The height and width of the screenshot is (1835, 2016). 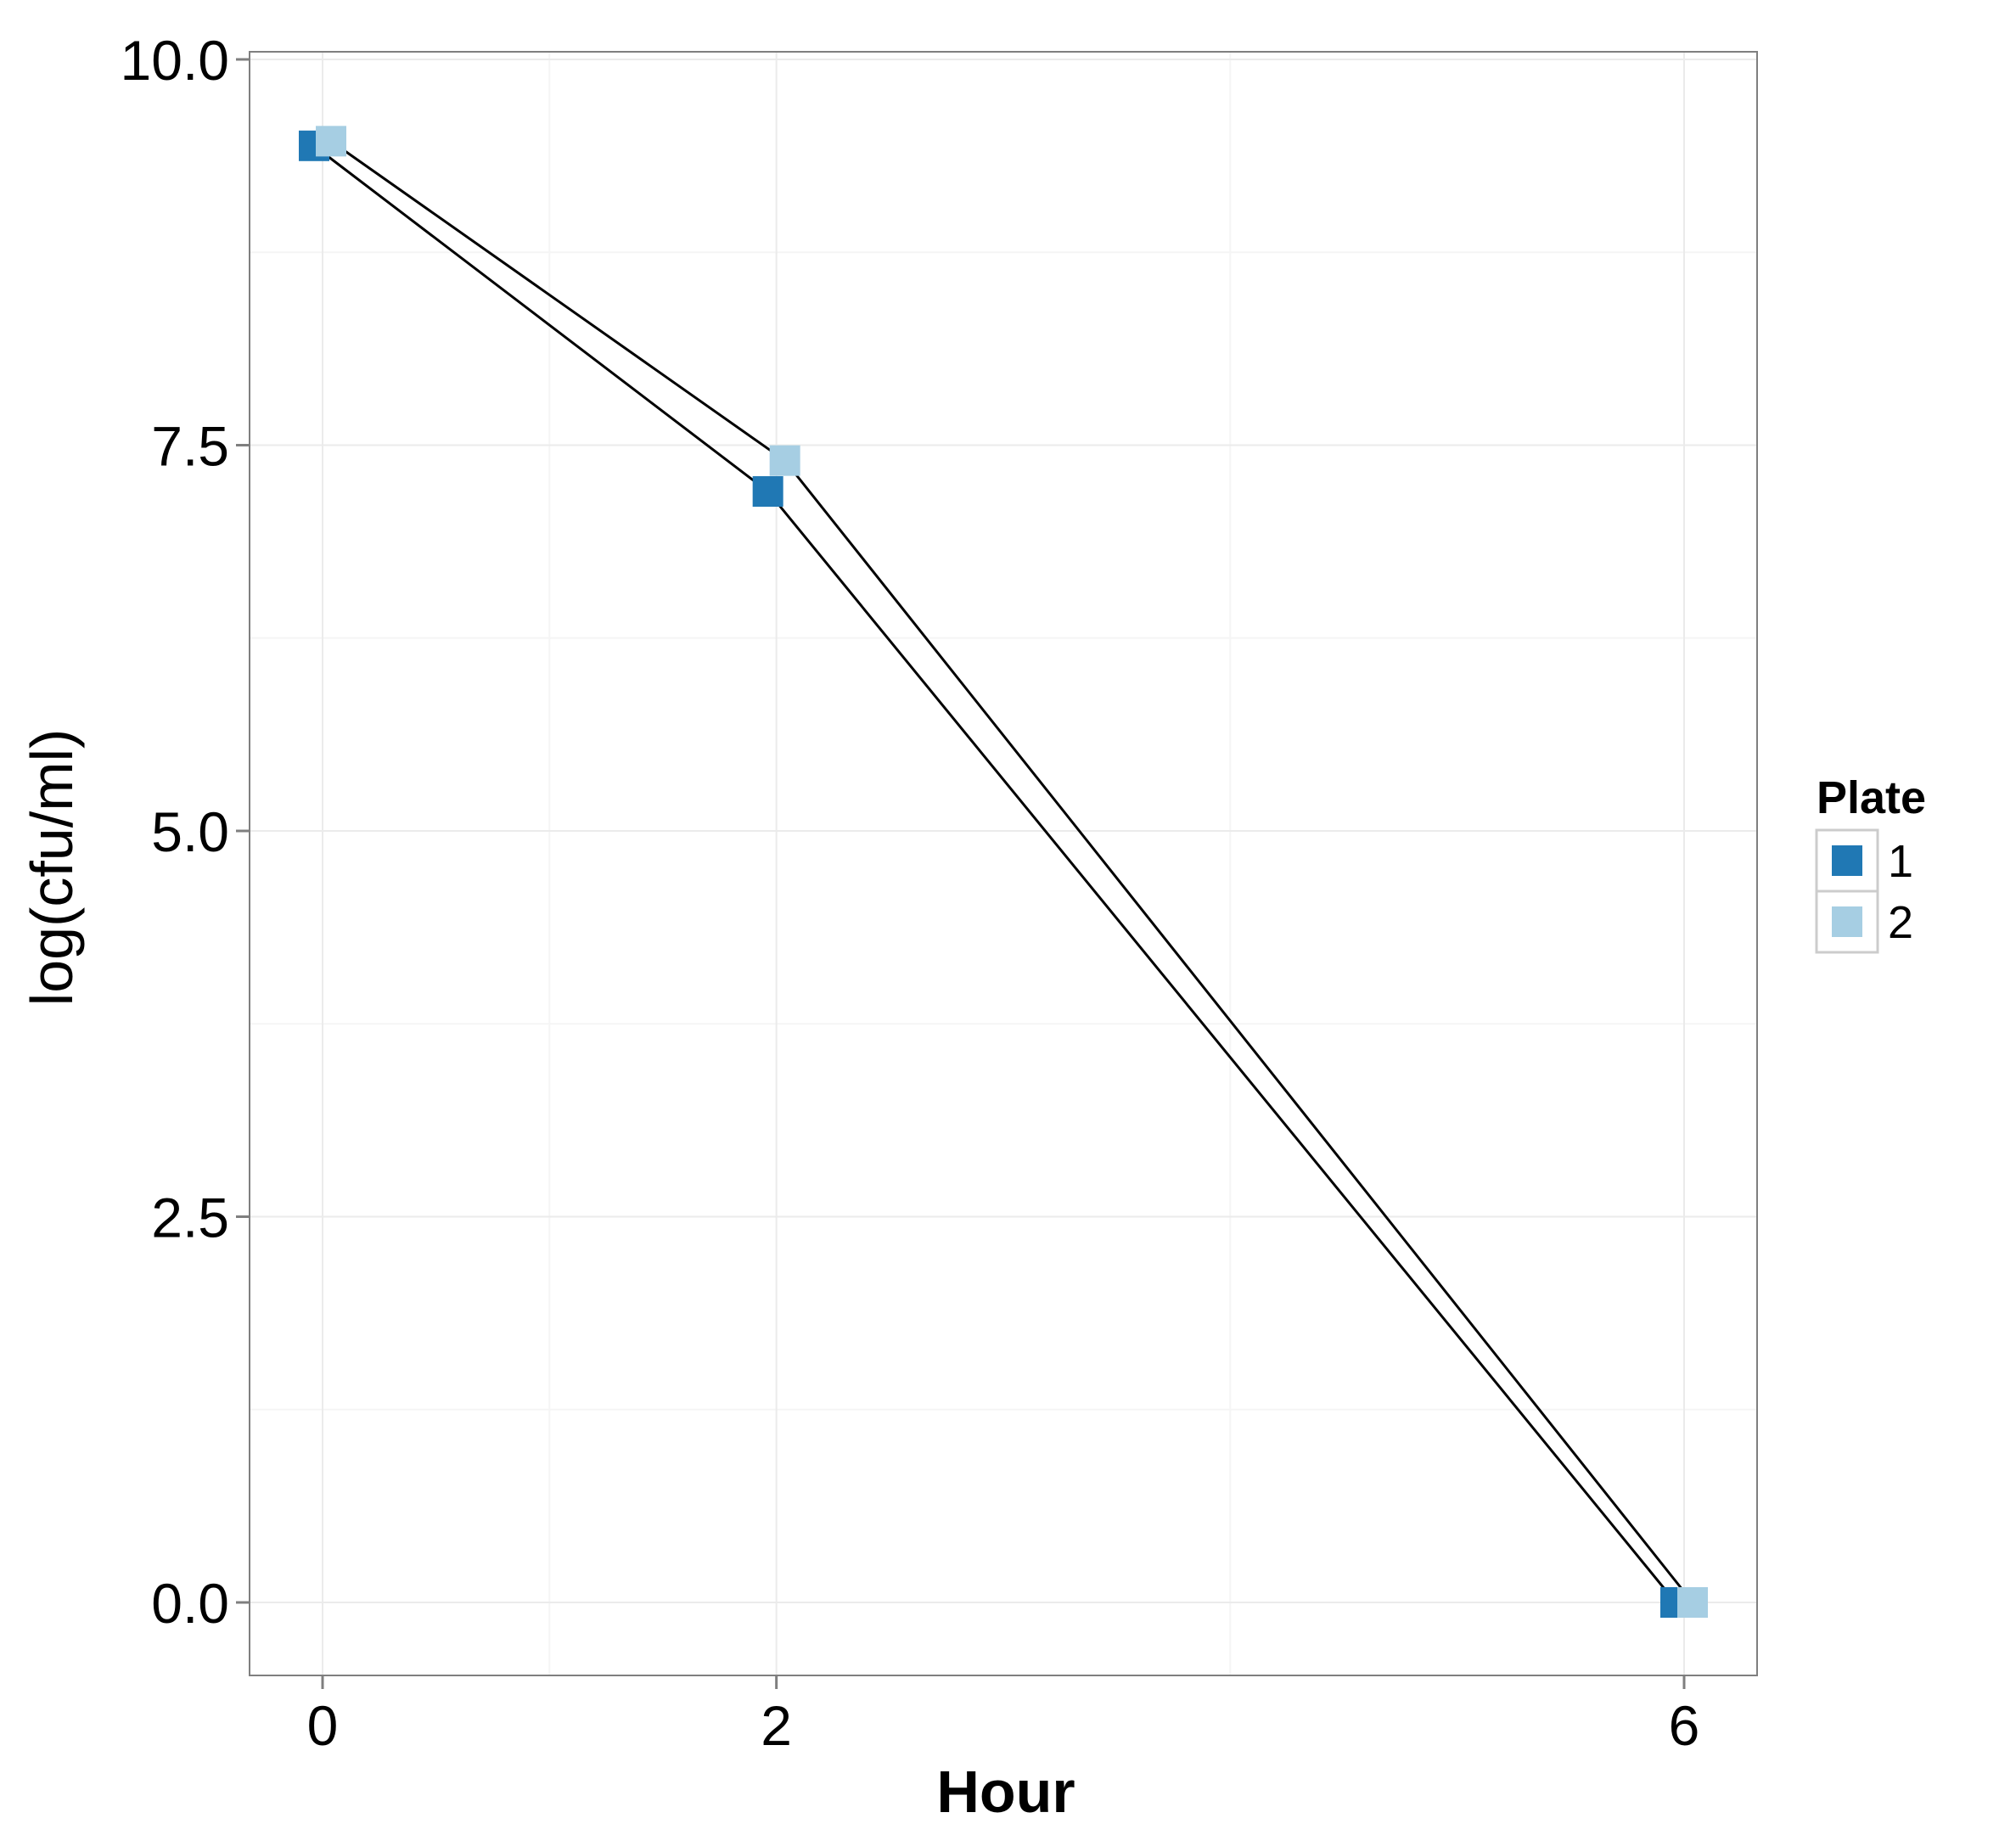 What do you see at coordinates (190, 1603) in the screenshot?
I see `y-tick-label: 0.0` at bounding box center [190, 1603].